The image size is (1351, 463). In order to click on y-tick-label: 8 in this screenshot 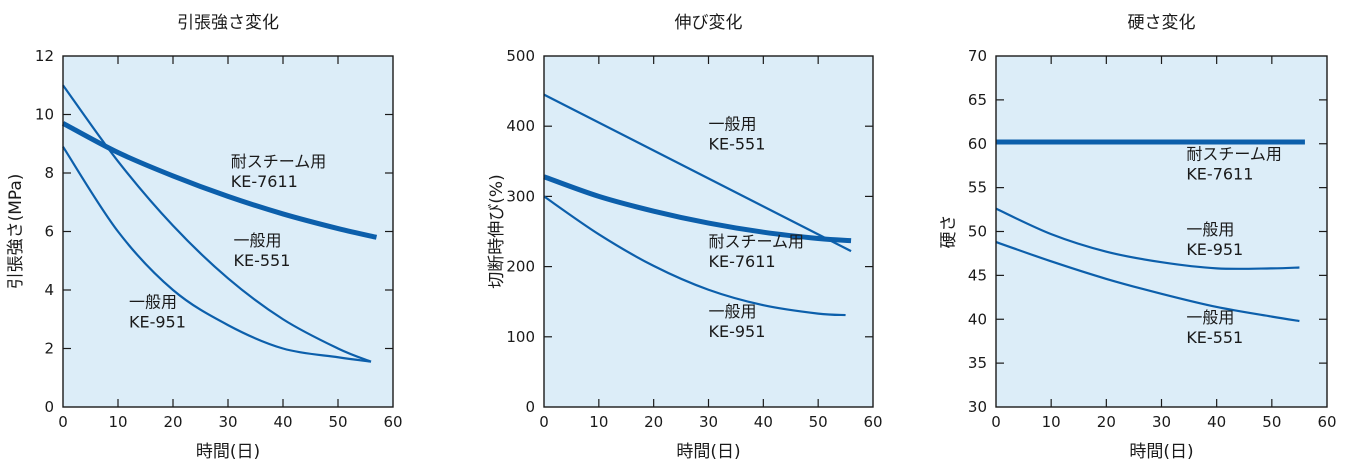, I will do `click(49, 173)`.